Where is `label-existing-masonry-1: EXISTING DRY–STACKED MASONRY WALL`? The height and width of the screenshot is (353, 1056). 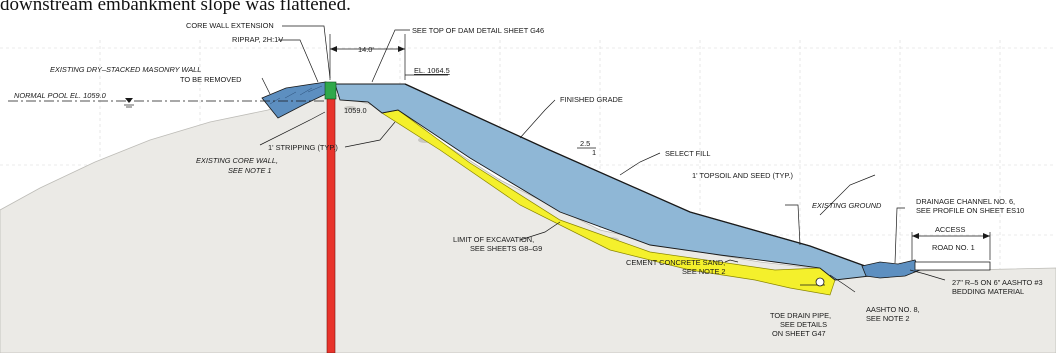 label-existing-masonry-1: EXISTING DRY–STACKED MASONRY WALL is located at coordinates (125, 69).